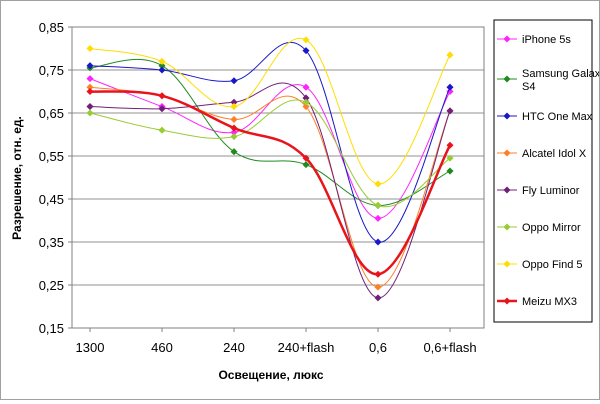 The width and height of the screenshot is (600, 404). I want to click on x-tick-label: 0,6, so click(378, 347).